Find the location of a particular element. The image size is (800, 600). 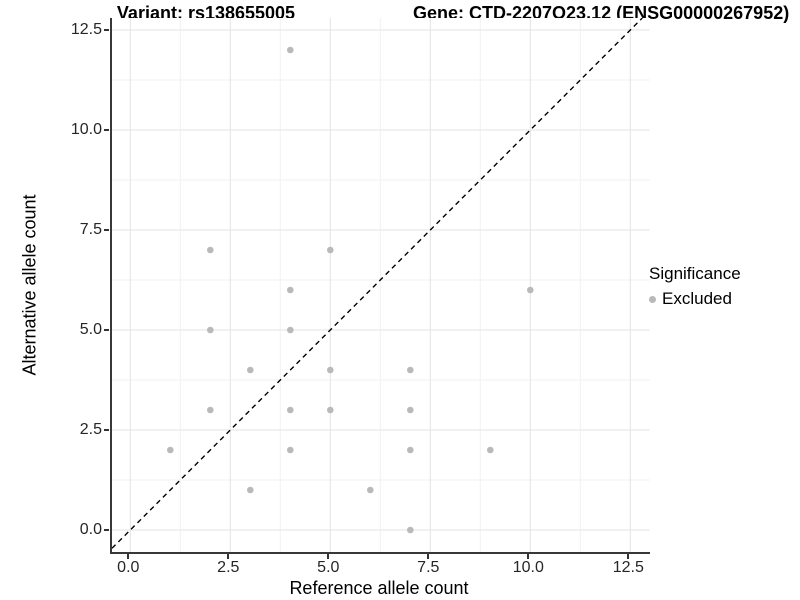

legend-point-icon is located at coordinates (652, 299).